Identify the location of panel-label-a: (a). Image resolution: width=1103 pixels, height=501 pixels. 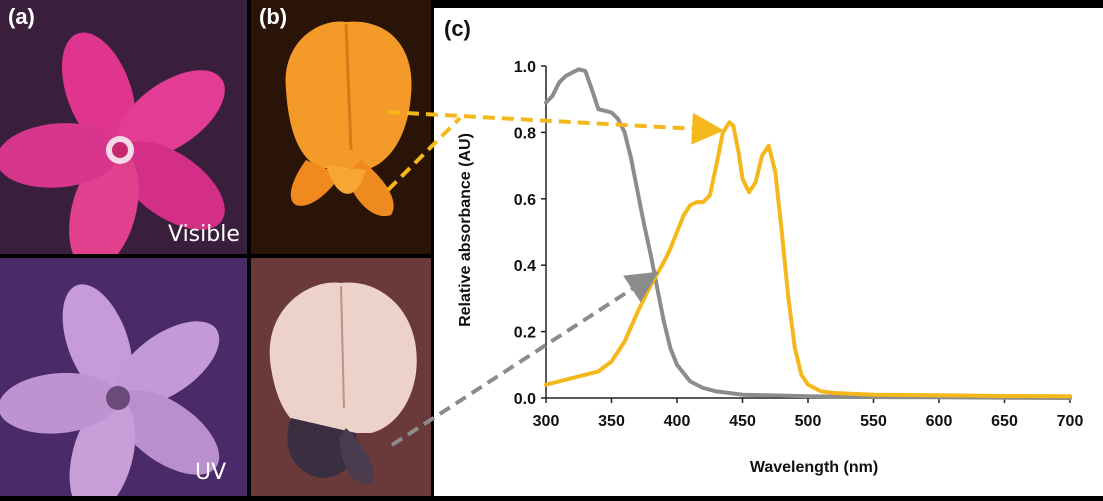
(21, 16).